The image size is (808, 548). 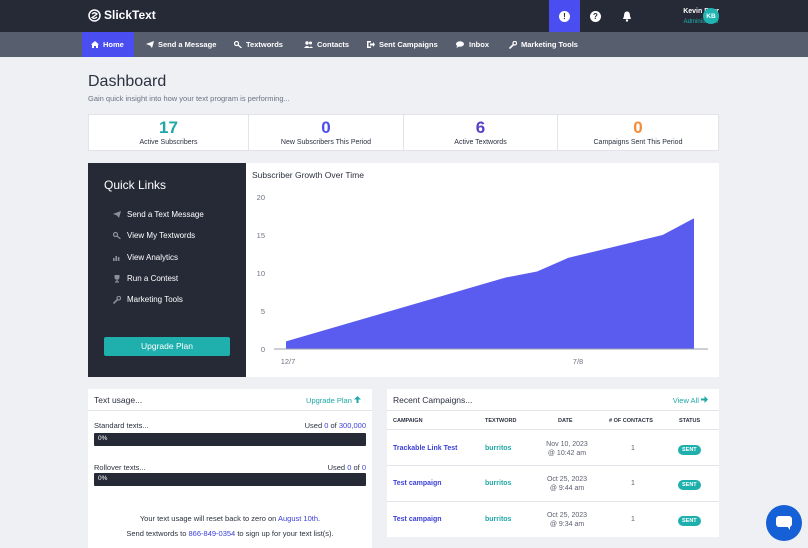 I want to click on trophy-icon, so click(x=117, y=278).